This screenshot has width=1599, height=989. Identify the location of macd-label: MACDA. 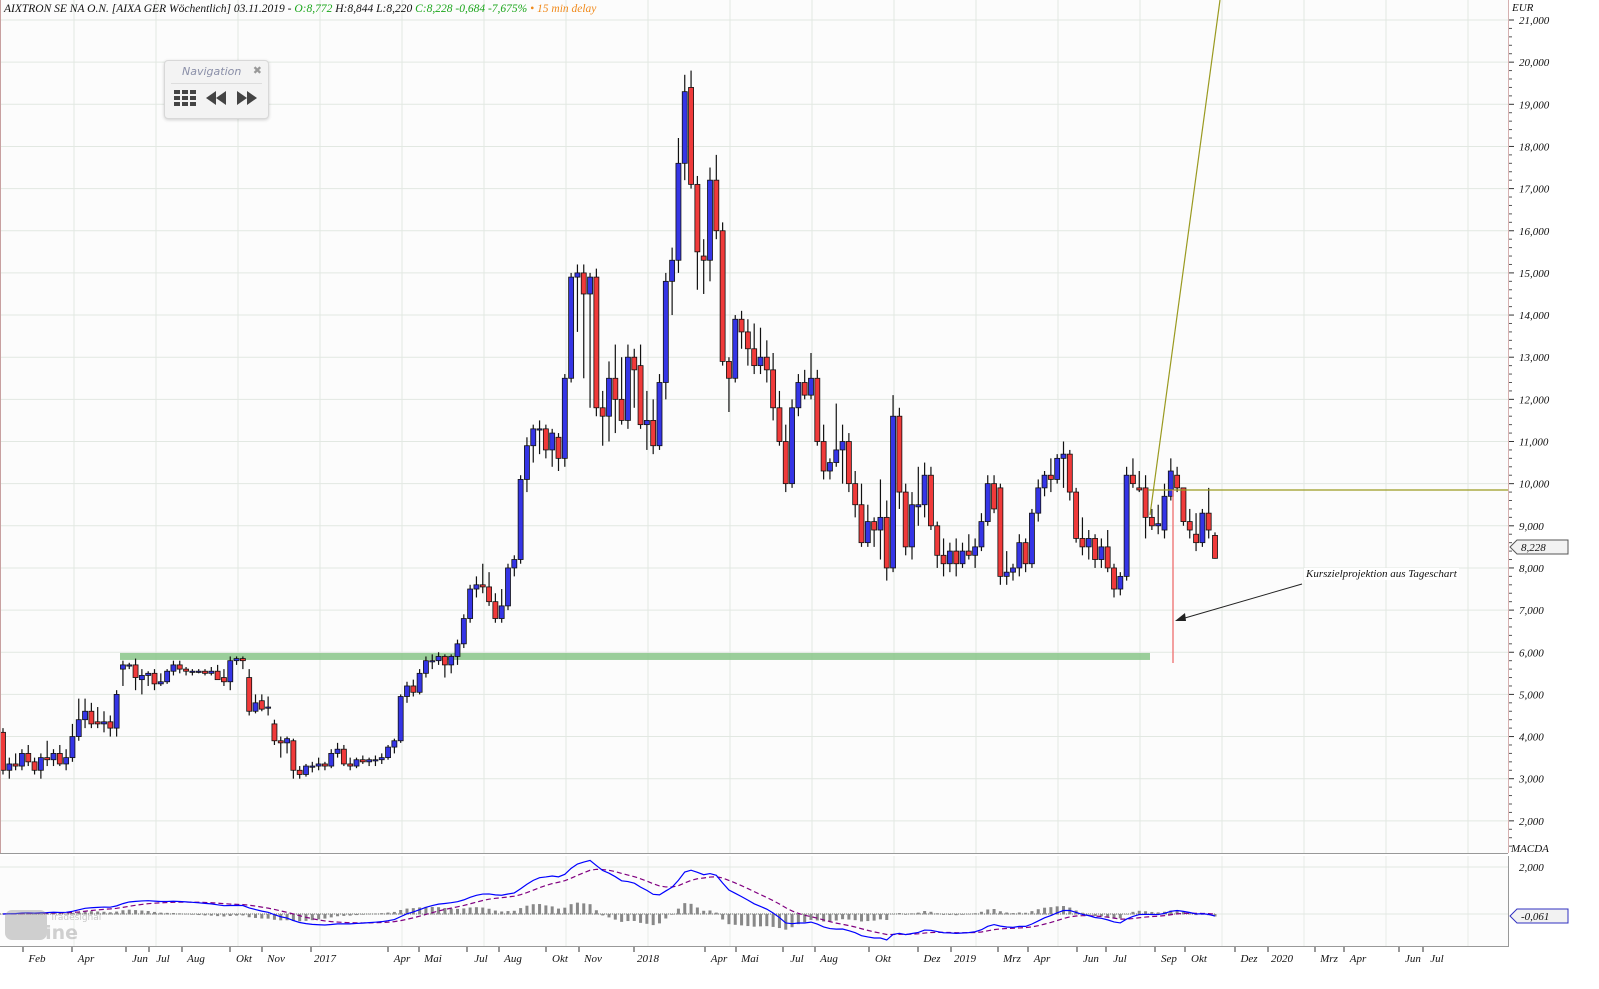
(1529, 849).